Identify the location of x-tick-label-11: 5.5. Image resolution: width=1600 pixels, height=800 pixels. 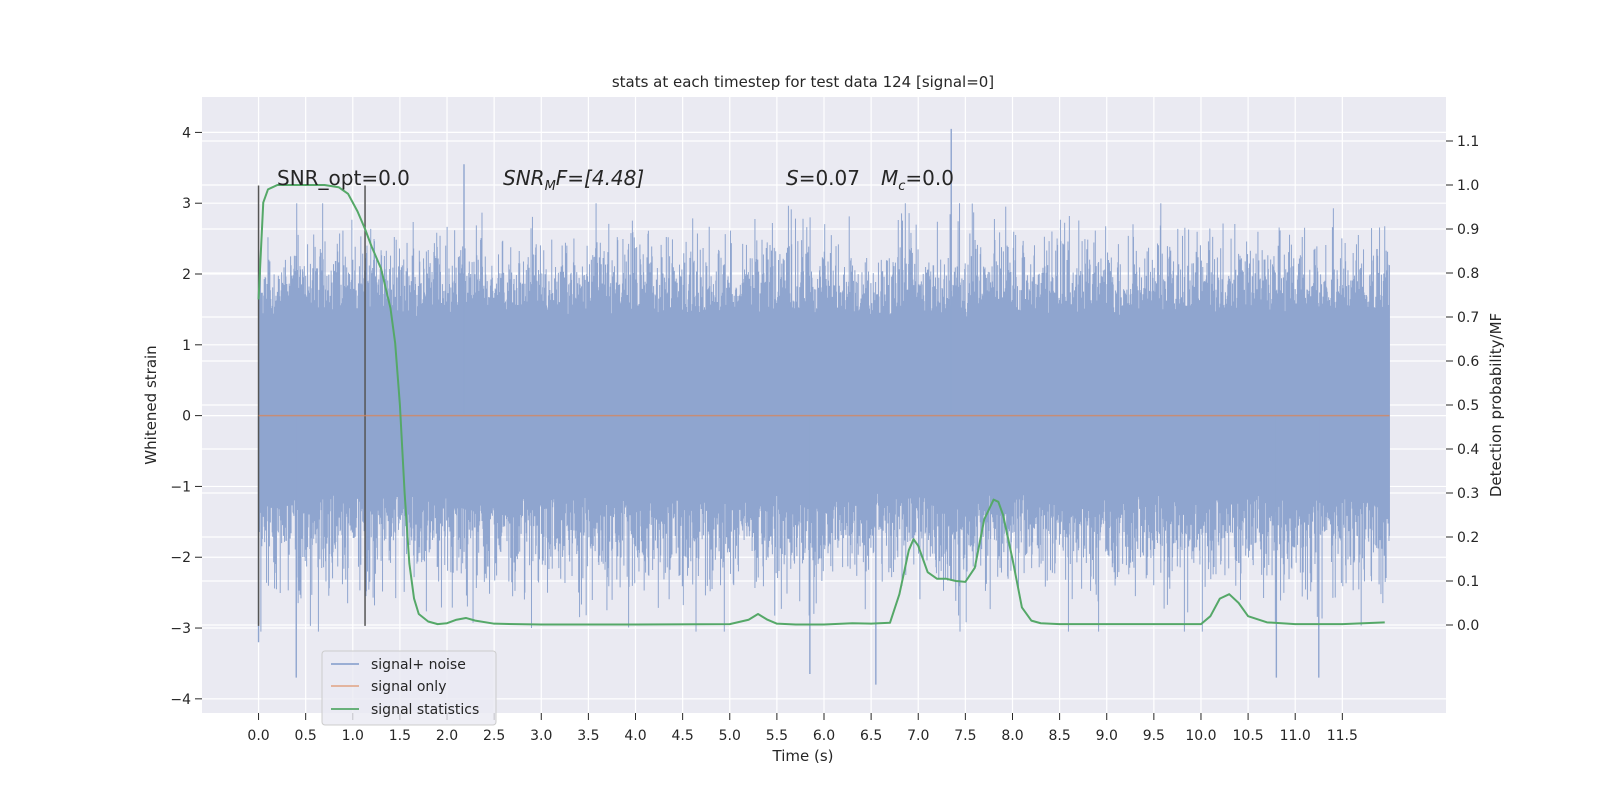
(777, 736).